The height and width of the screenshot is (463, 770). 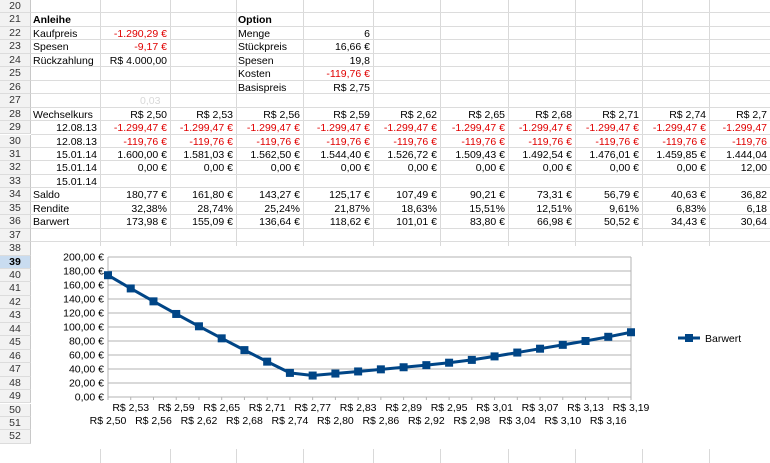 I want to click on rate-cell: R$ 2,53, so click(x=214, y=114).